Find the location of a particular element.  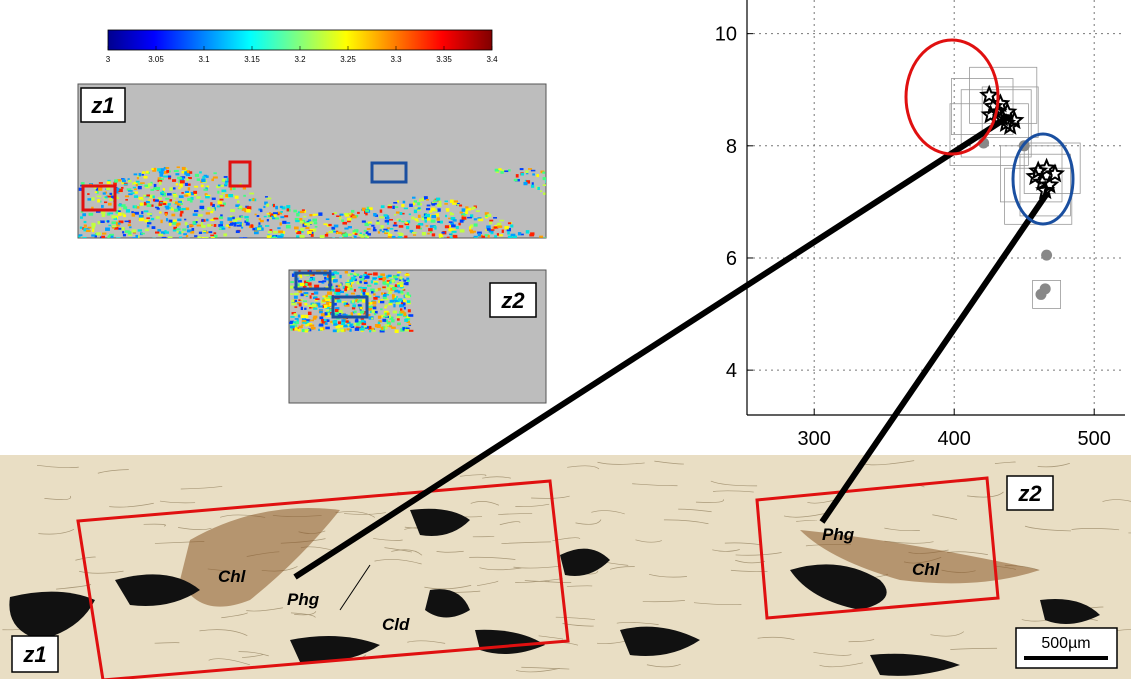

mineral is located at coordinates (610, 557).